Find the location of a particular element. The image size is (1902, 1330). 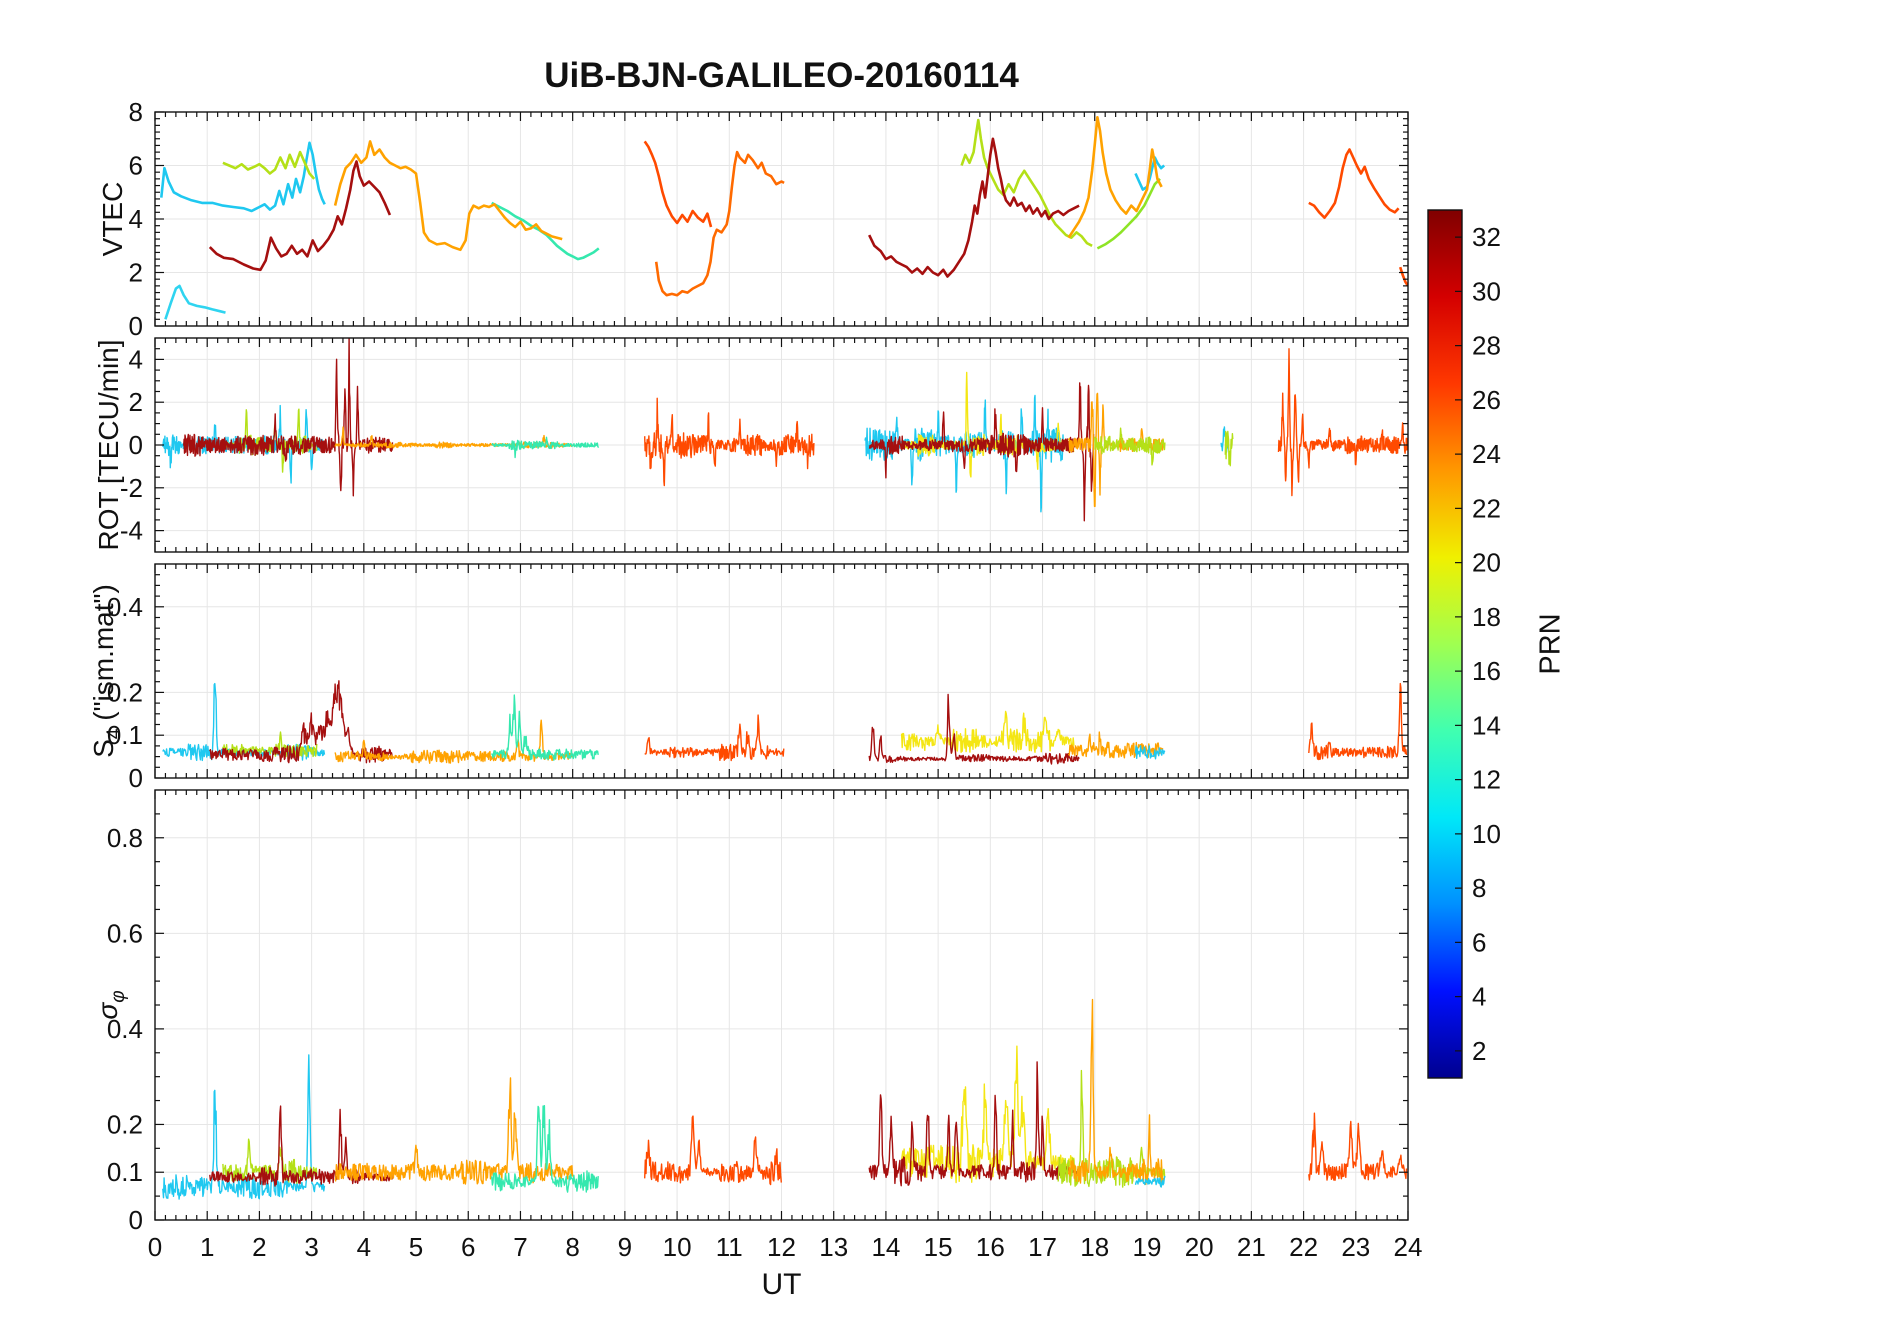

sigma-ytick-labels: 0 0.1 0.2 0.4 0.6 0.8 is located at coordinates (125, 1029).